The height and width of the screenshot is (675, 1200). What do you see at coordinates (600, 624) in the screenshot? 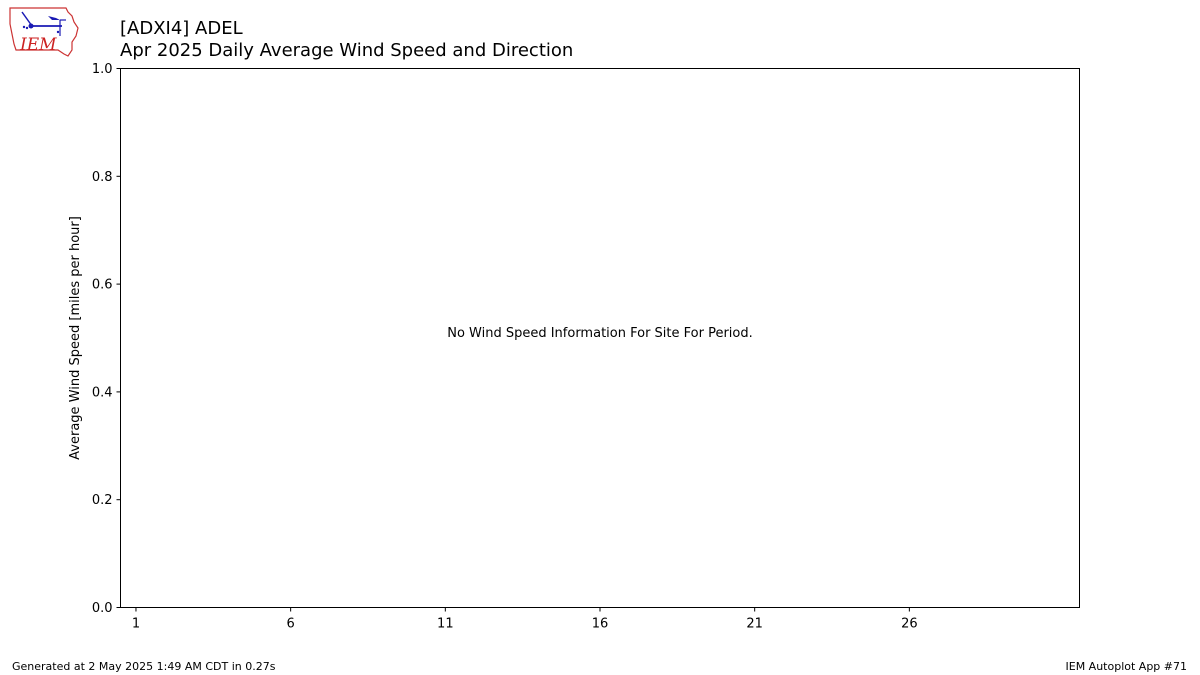
I see `x-tick-label: 16` at bounding box center [600, 624].